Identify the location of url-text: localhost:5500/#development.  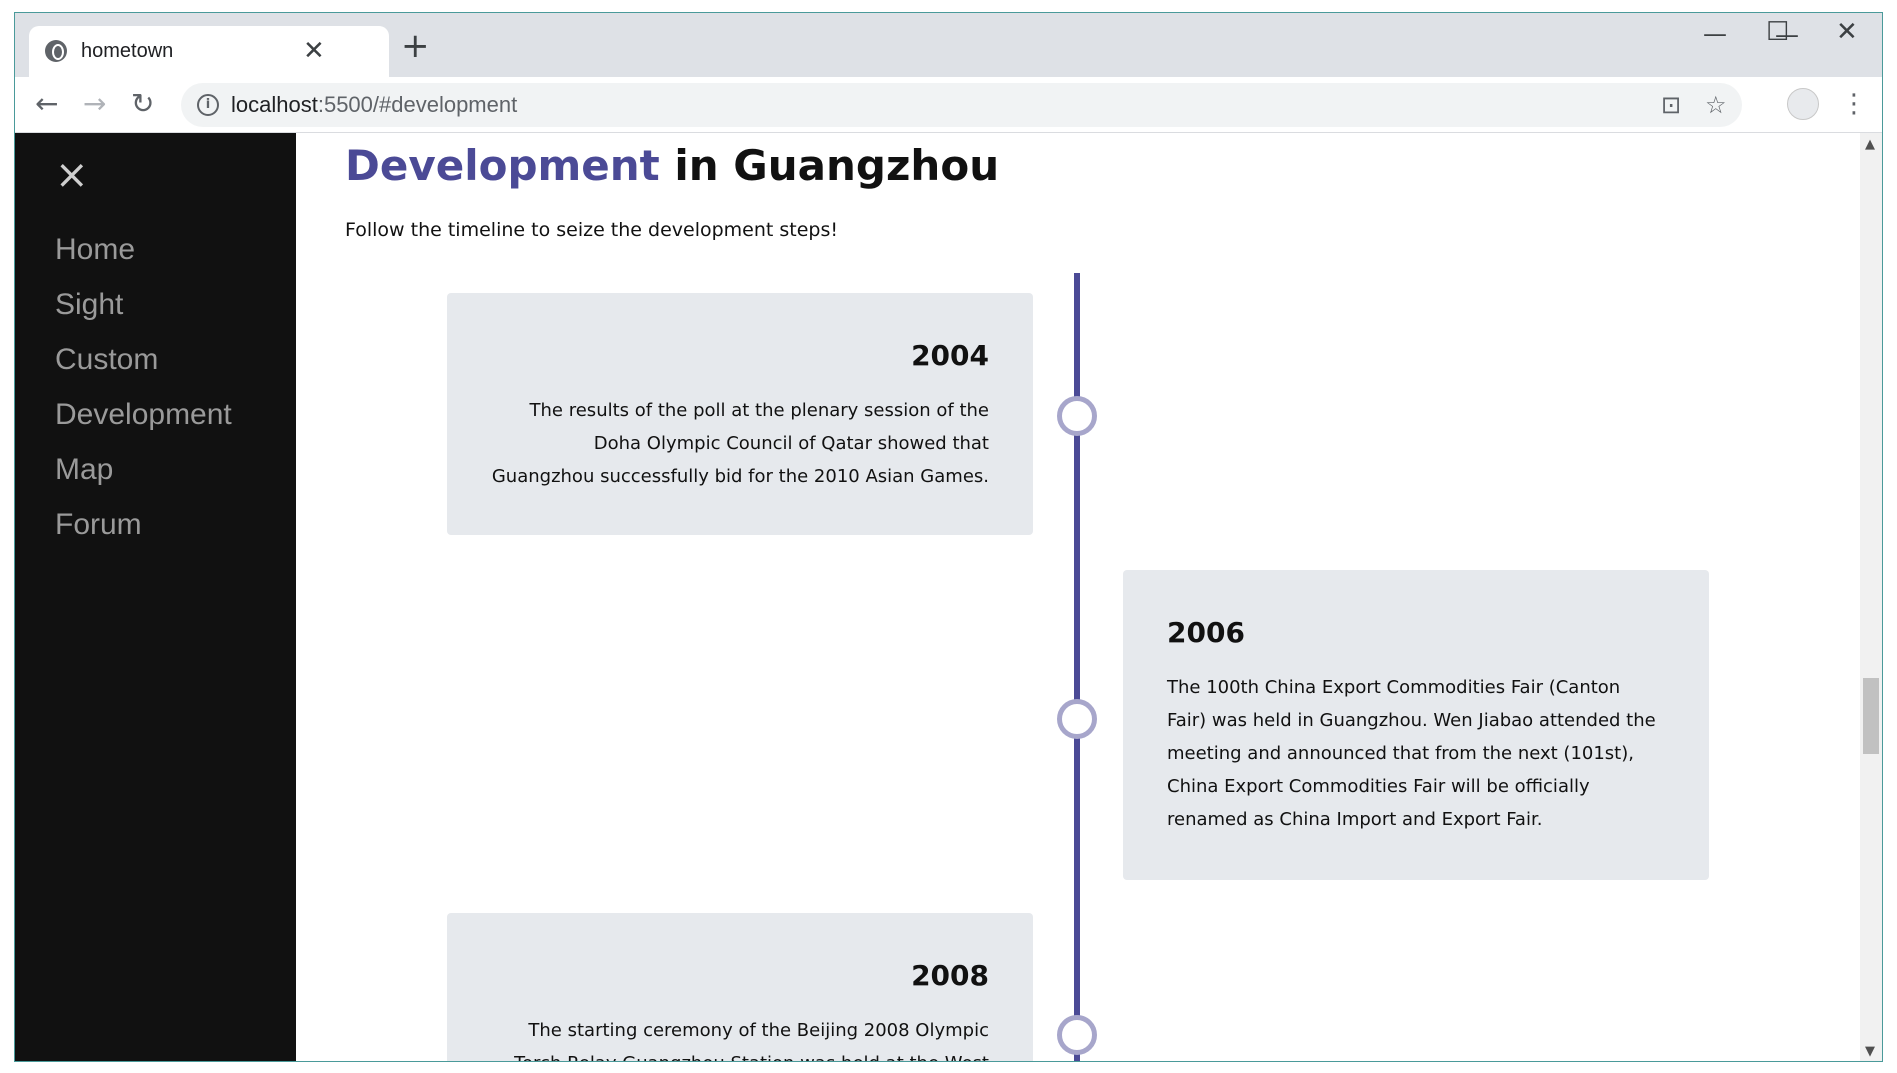
(374, 105).